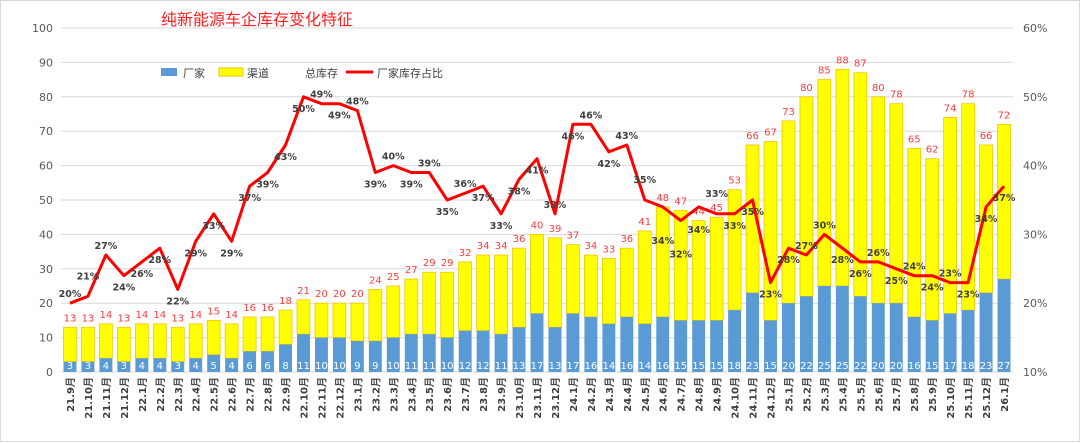  I want to click on x-tick-label: 24.7月, so click(682, 394).